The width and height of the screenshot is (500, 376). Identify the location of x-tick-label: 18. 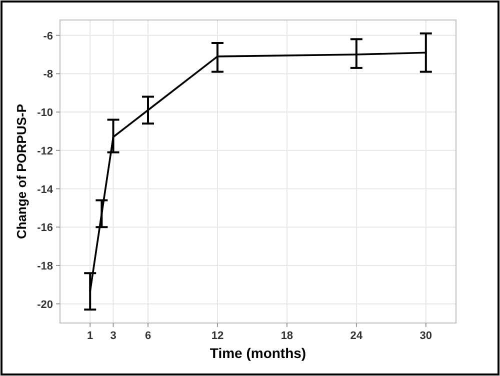
(287, 336).